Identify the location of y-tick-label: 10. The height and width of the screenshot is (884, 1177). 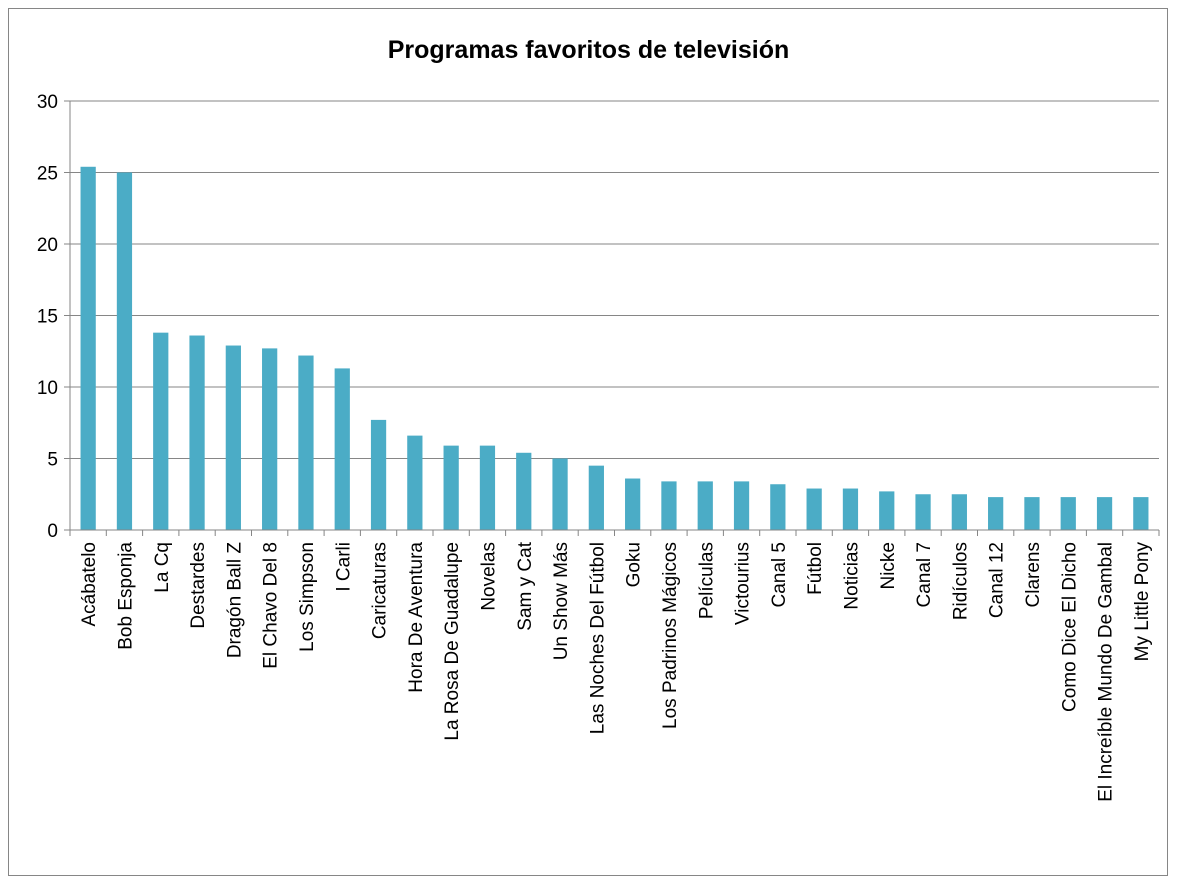
(47, 388).